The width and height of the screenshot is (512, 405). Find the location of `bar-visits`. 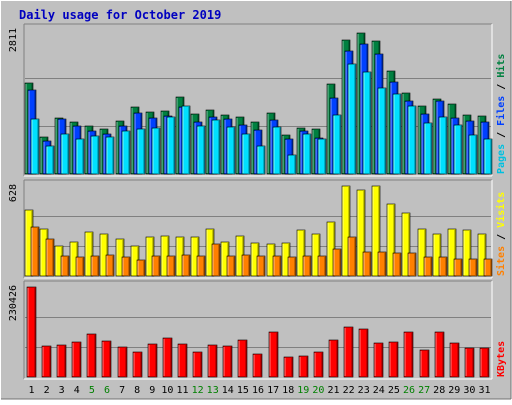

bar-visits is located at coordinates (346, 231).